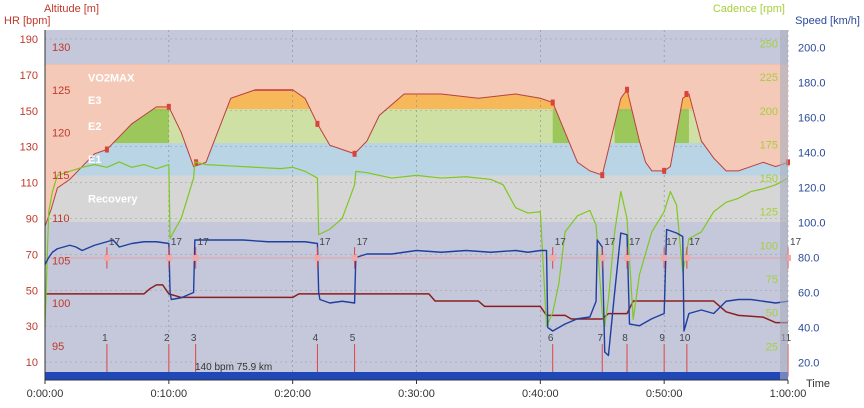  I want to click on speed-axis-title: Speed [km/h], so click(827, 21).